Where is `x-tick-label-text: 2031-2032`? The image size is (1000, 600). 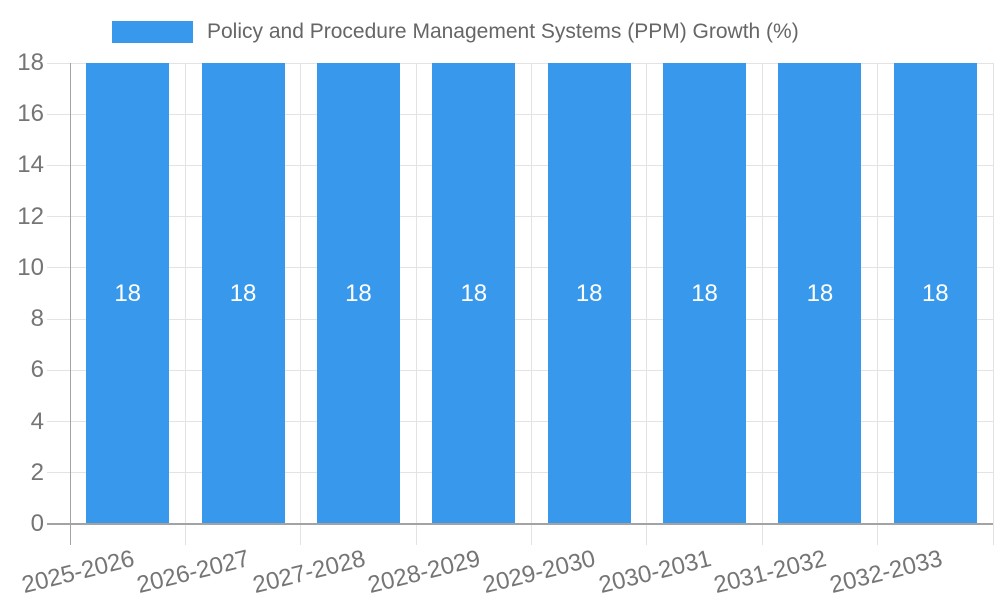
x-tick-label-text: 2031-2032 is located at coordinates (770, 572).